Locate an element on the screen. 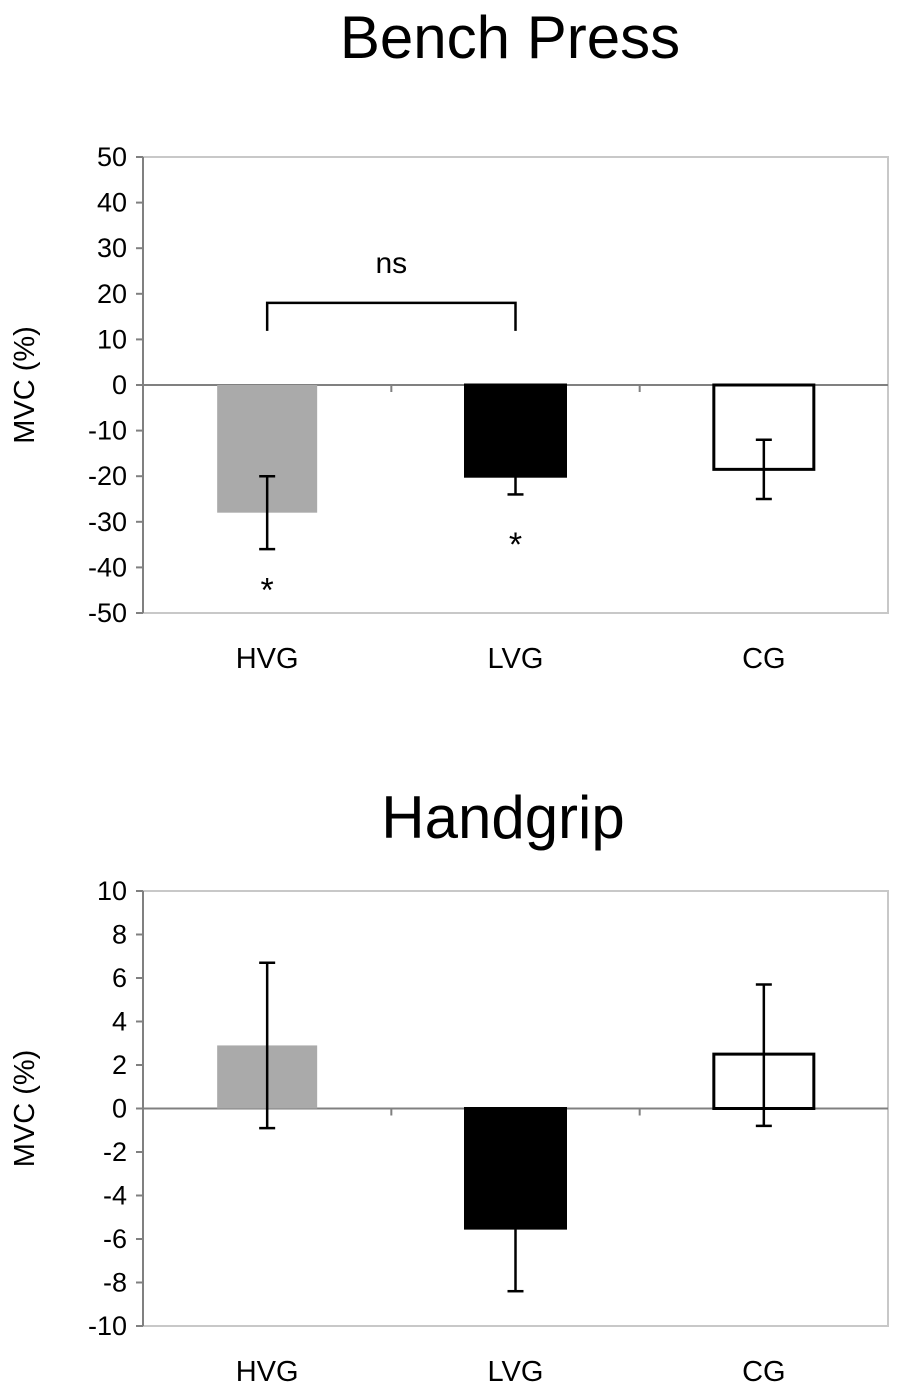 The image size is (915, 1394). y-tick-label: -30 is located at coordinates (107, 522).